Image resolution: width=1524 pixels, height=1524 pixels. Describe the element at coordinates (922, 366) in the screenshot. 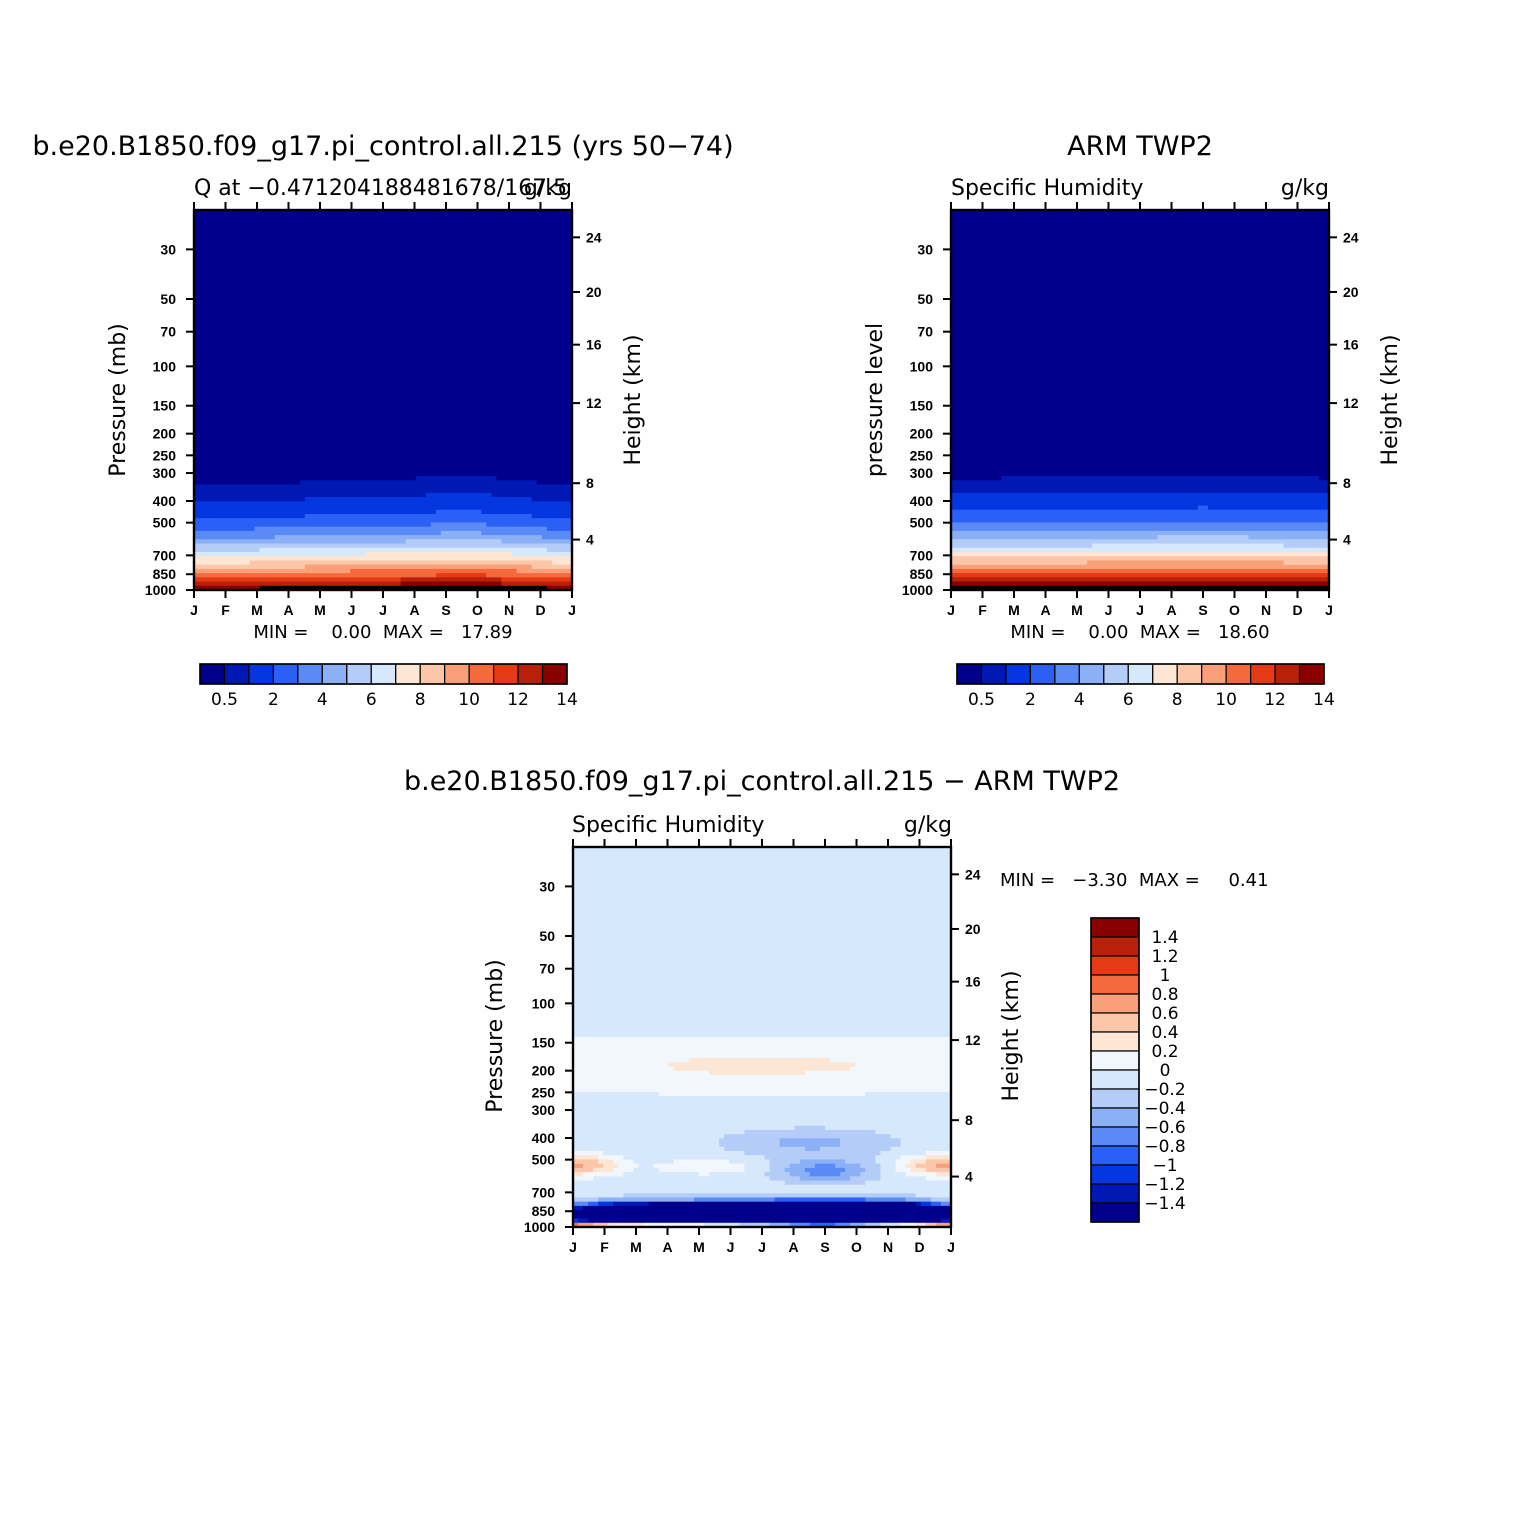

I see `y-tick-label: 100` at that location.